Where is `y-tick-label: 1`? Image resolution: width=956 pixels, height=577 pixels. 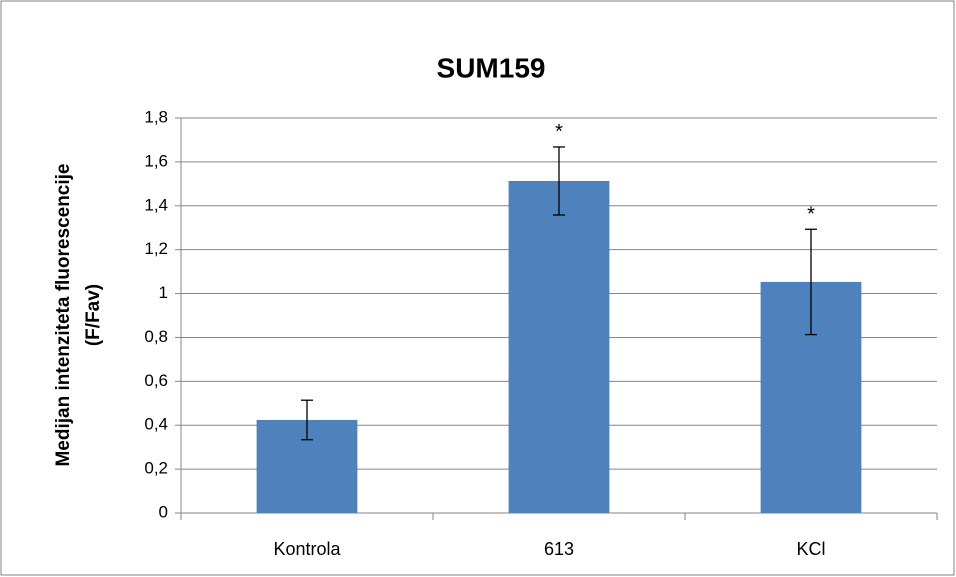 y-tick-label: 1 is located at coordinates (163, 292).